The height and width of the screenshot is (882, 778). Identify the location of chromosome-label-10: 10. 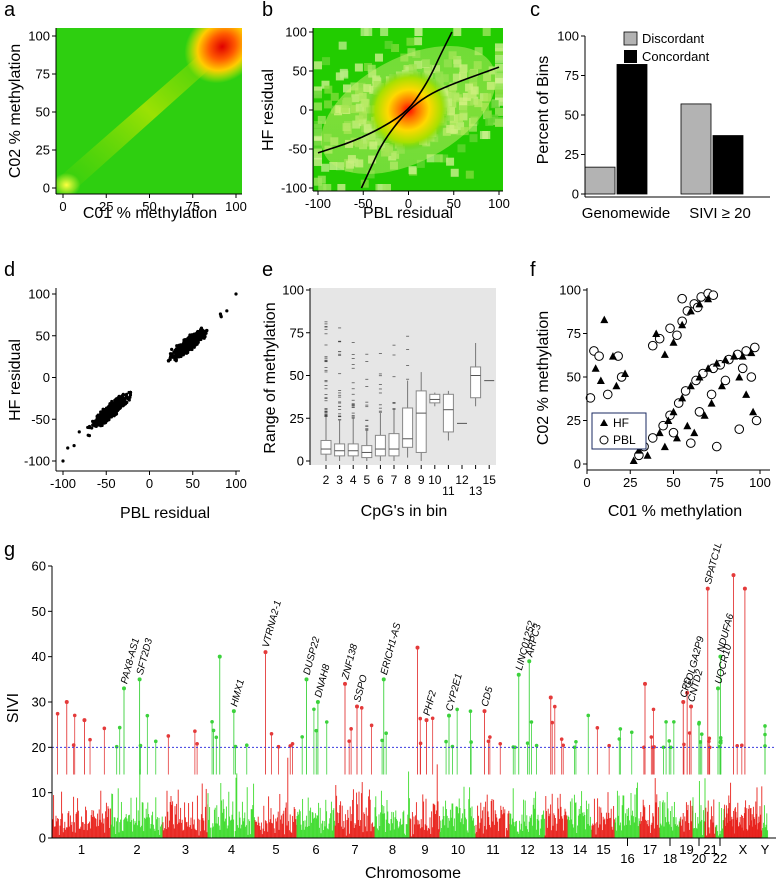
(458, 849).